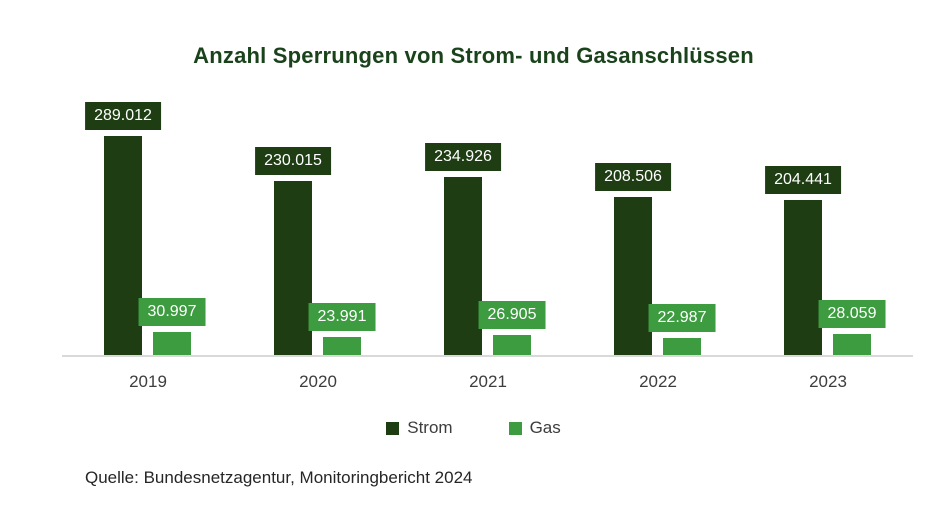 The height and width of the screenshot is (515, 947). Describe the element at coordinates (658, 381) in the screenshot. I see `x-tick-label-2022: 2022` at that location.